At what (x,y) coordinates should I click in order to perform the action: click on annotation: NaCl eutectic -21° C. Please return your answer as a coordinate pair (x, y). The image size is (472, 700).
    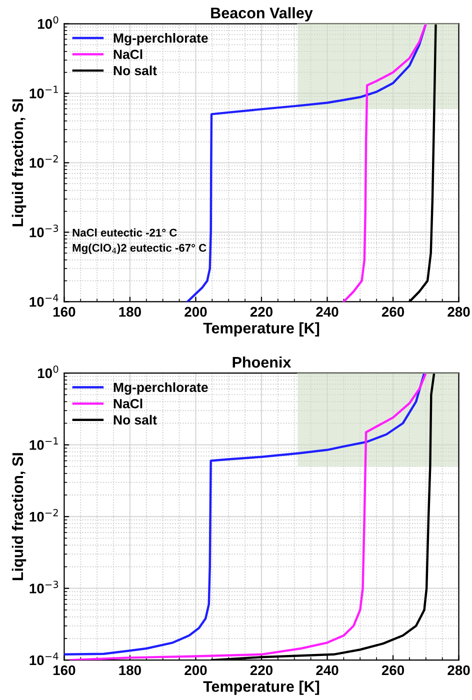
    Looking at the image, I should click on (124, 232).